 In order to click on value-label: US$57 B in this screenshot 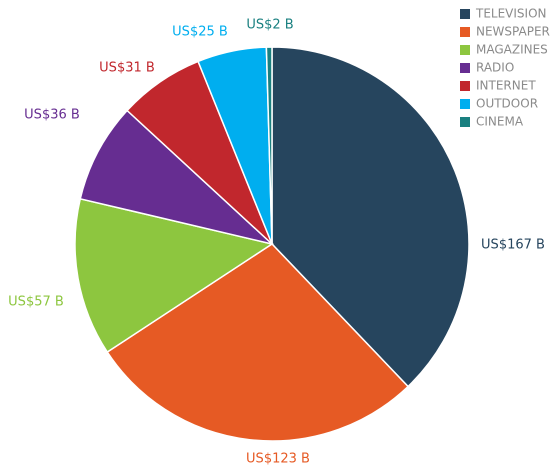, I will do `click(36, 302)`.